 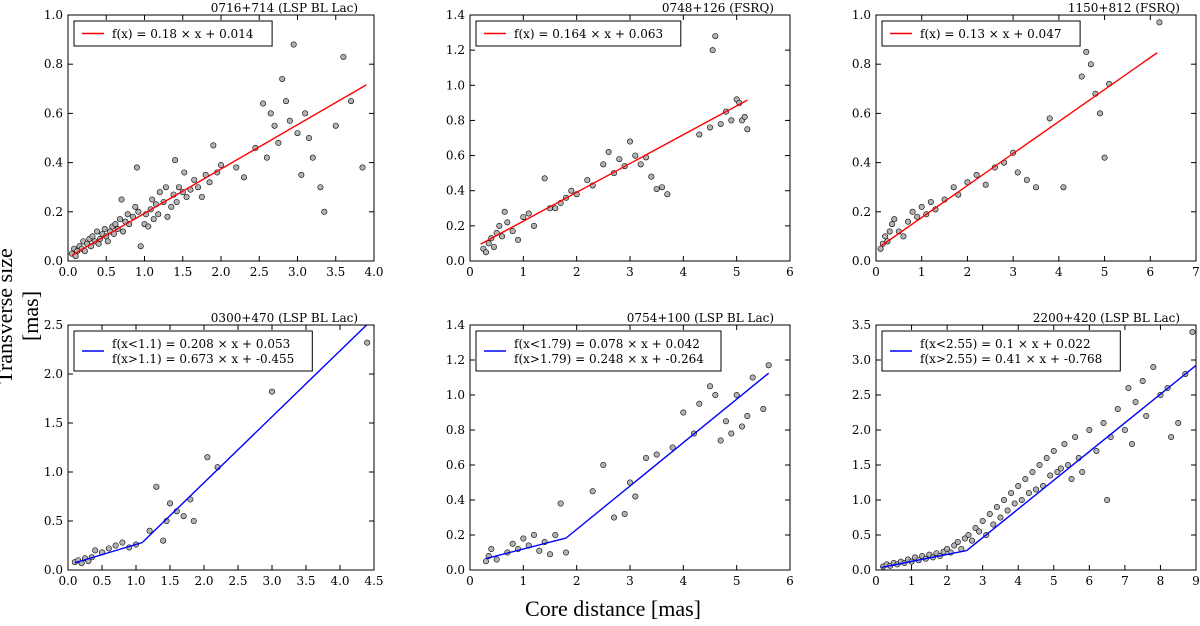 I want to click on y-tick-label: 1.2, so click(x=455, y=360).